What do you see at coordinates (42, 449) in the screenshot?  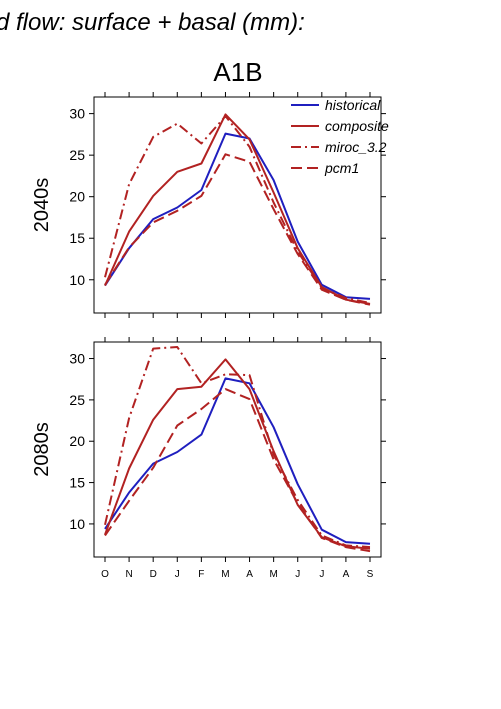 I see `panel-label: 2080s` at bounding box center [42, 449].